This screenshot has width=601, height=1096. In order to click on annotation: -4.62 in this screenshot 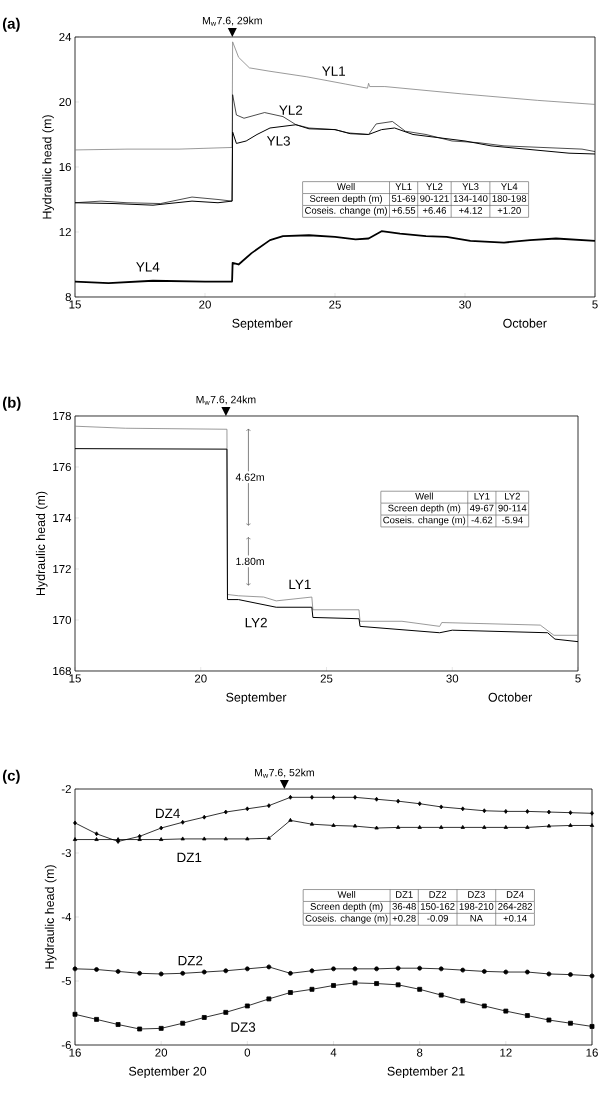, I will do `click(482, 520)`.